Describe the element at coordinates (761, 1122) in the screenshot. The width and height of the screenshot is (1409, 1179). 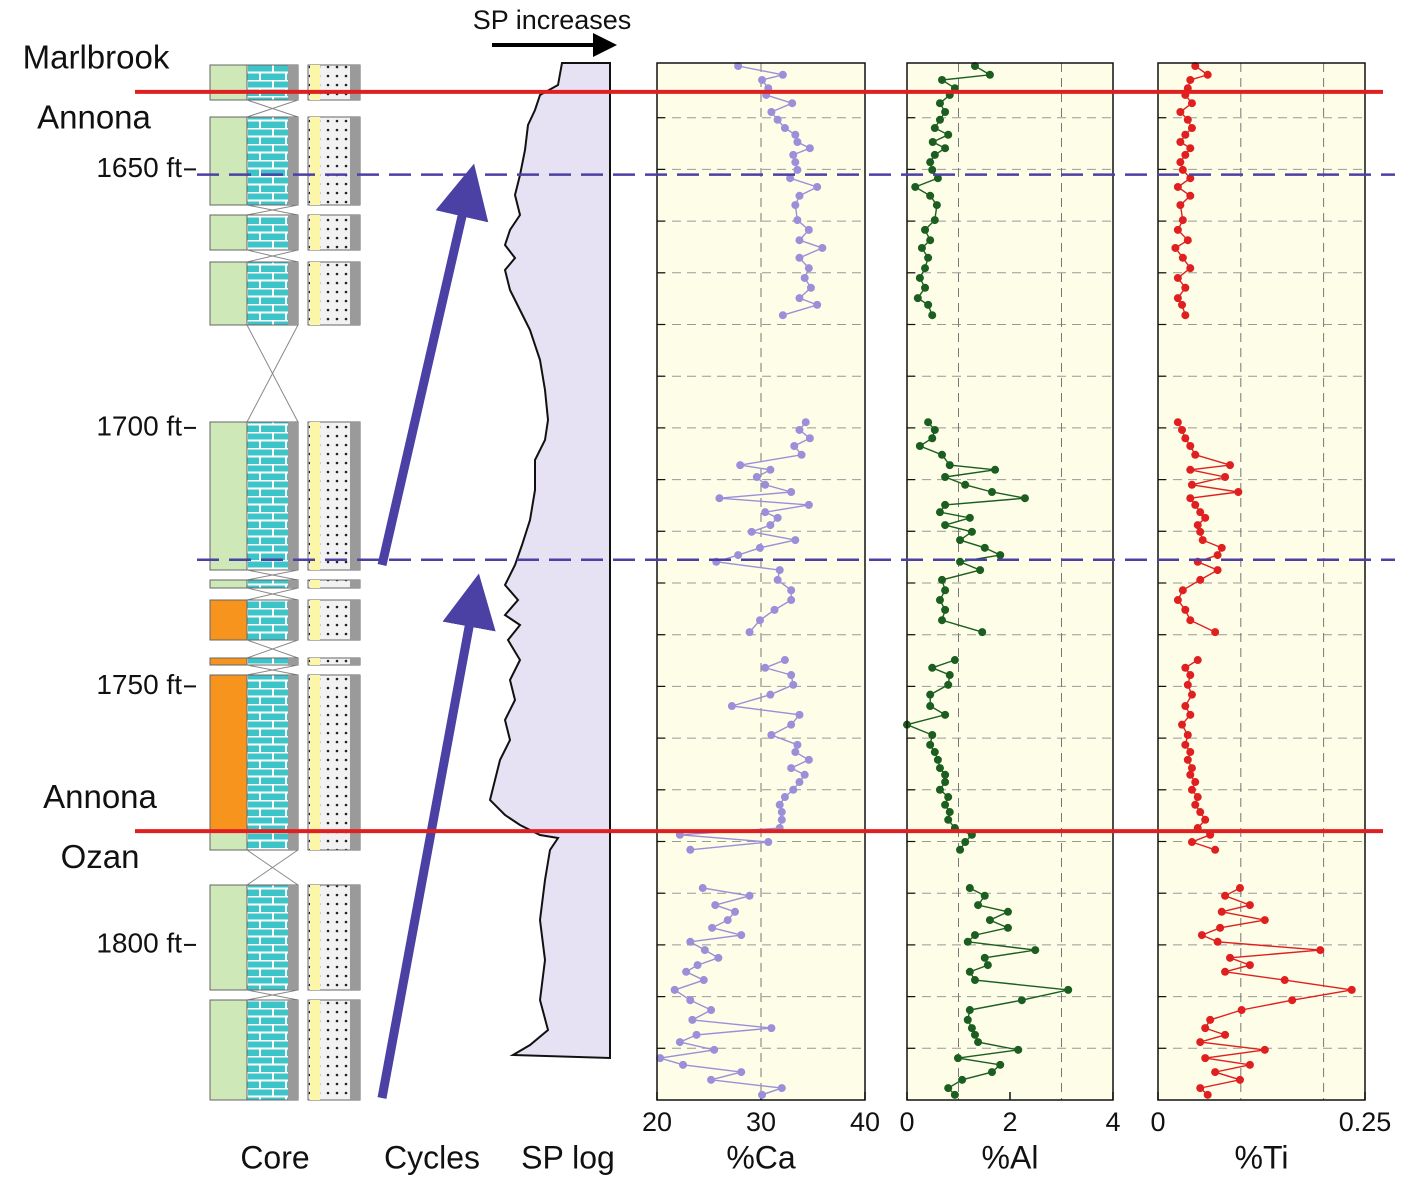
I see `x-tick-label: 30` at that location.